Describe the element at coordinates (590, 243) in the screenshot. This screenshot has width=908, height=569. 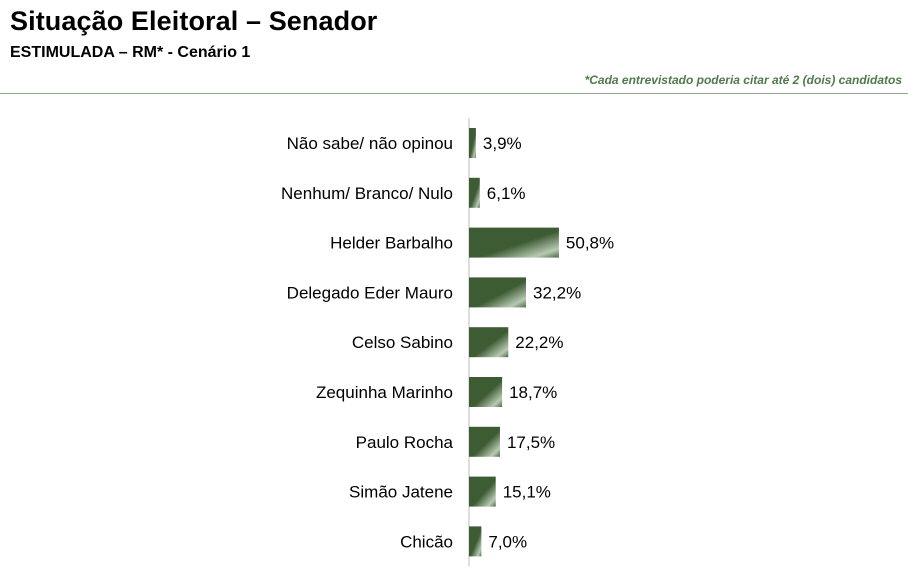
I see `value-label: 50,8%` at that location.